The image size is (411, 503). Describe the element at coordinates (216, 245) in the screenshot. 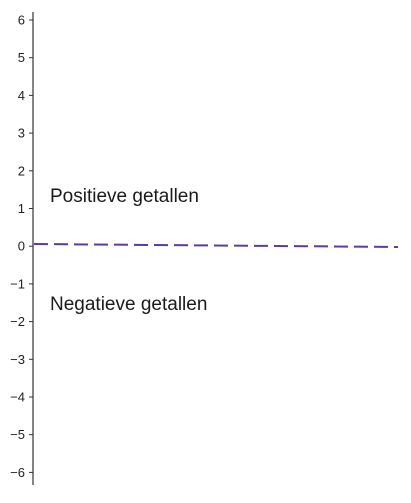

I see `zero-dashed-line` at that location.